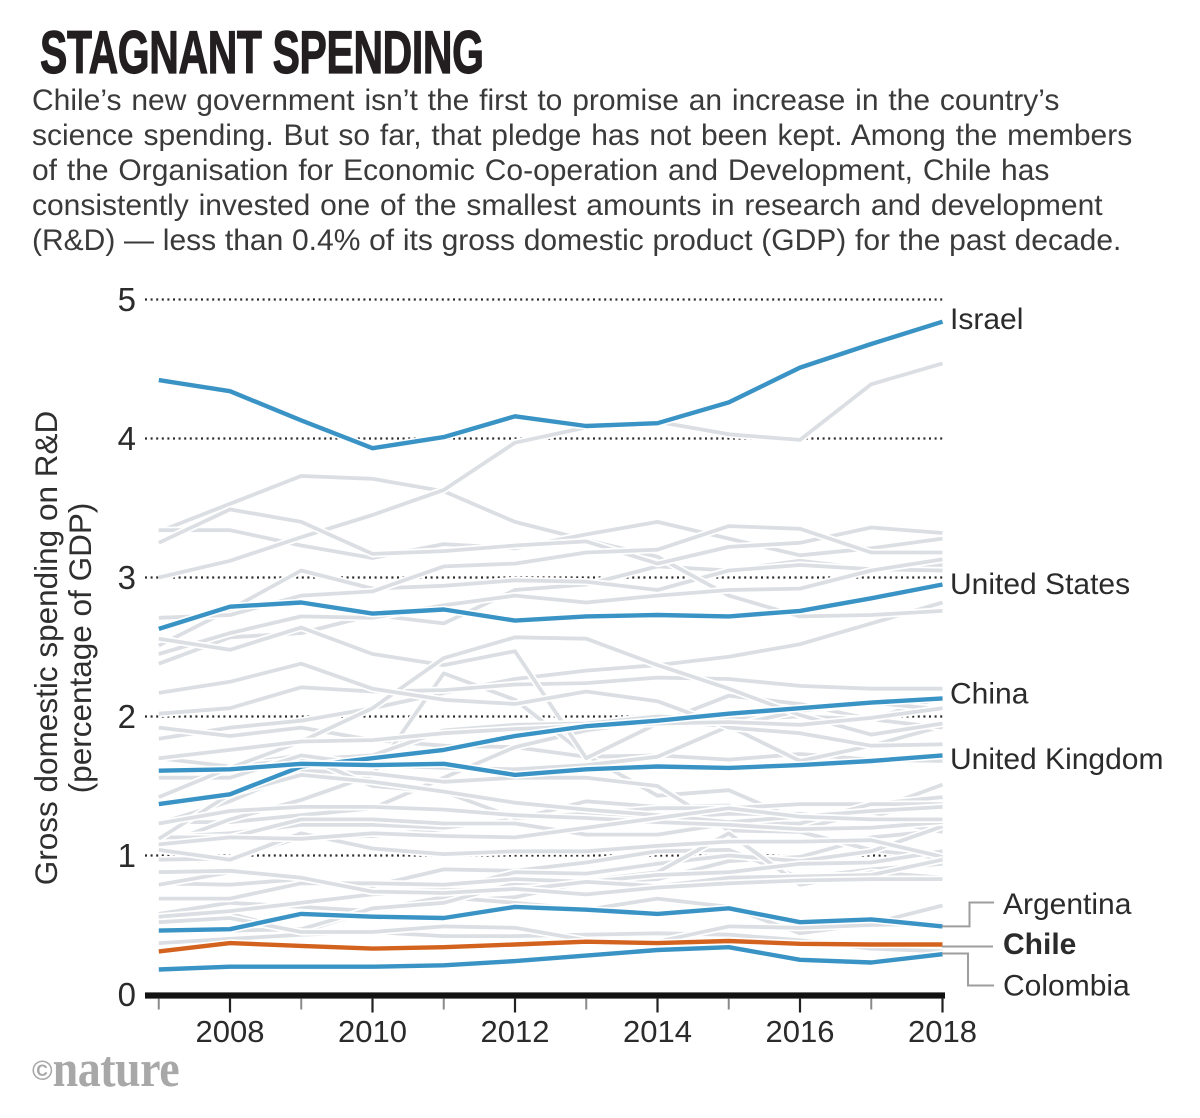 This screenshot has height=1118, width=1200. Describe the element at coordinates (1056, 759) in the screenshot. I see `svg-text: United Kingdom` at that location.